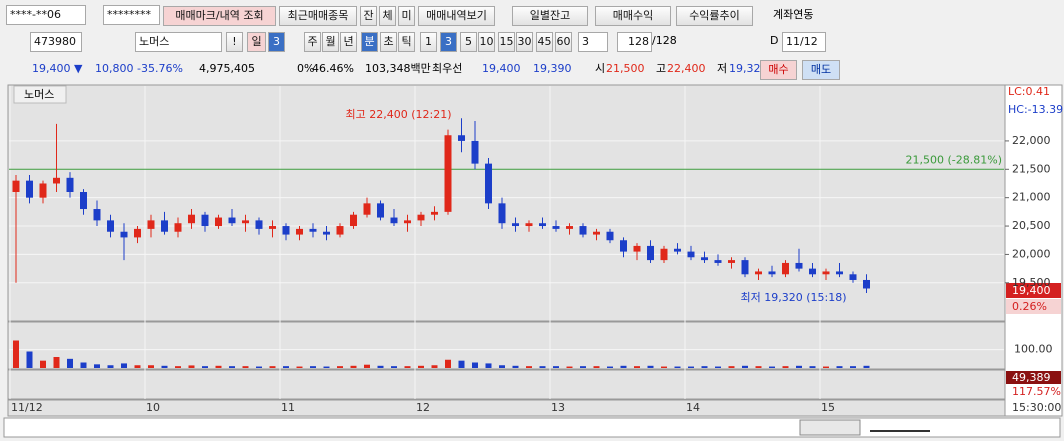 This screenshot has height=441, width=1064. What do you see at coordinates (153, 407) in the screenshot?
I see `x-tick-label: 10` at bounding box center [153, 407].